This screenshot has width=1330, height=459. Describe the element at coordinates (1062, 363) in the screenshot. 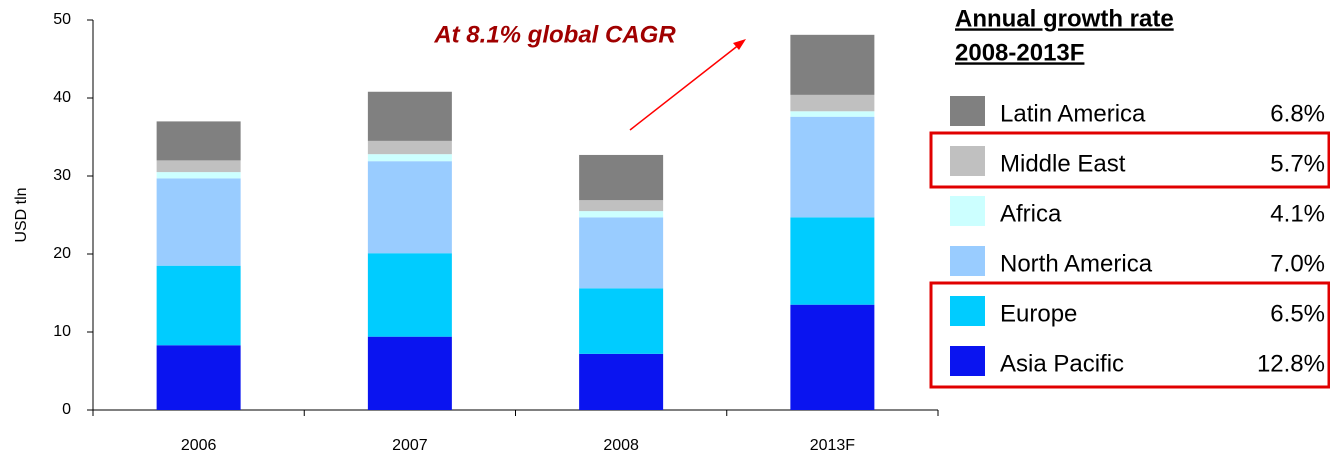

I see `legend-label: Asia Pacific` at that location.